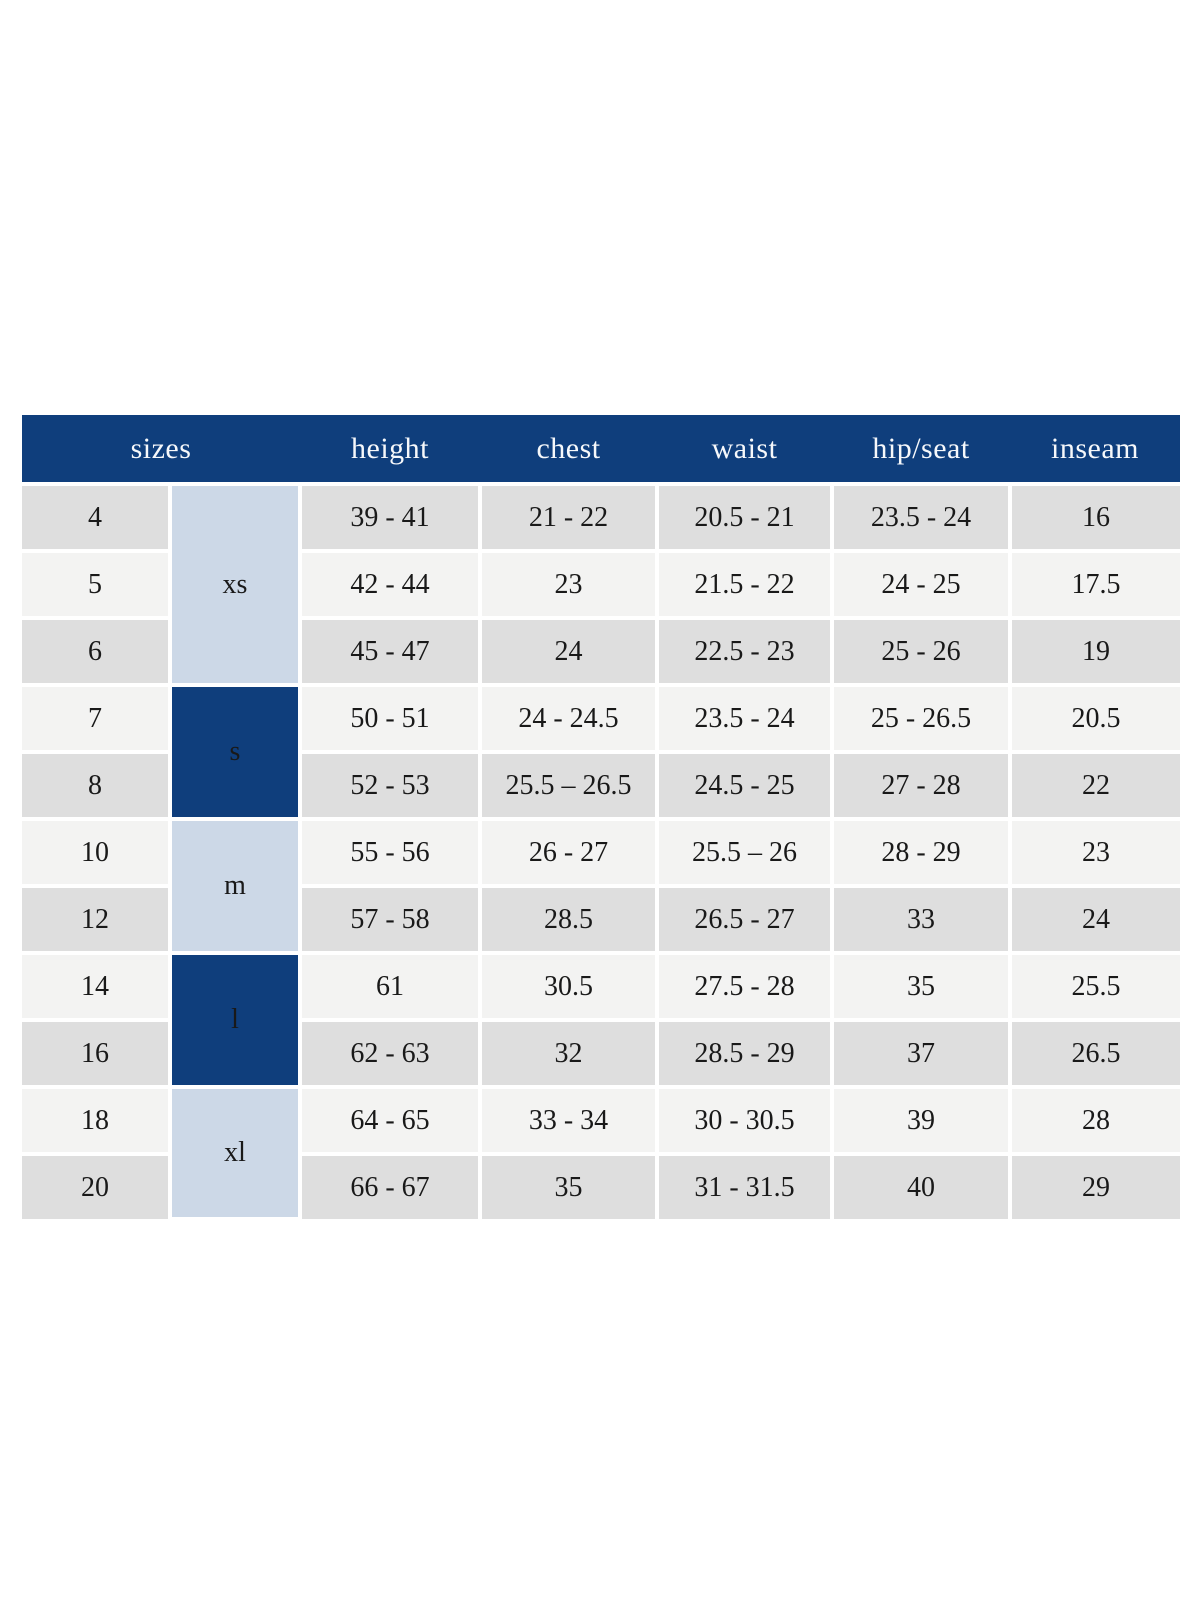 The height and width of the screenshot is (1600, 1200). What do you see at coordinates (390, 1185) in the screenshot?
I see `height-cell: 66 - 67` at bounding box center [390, 1185].